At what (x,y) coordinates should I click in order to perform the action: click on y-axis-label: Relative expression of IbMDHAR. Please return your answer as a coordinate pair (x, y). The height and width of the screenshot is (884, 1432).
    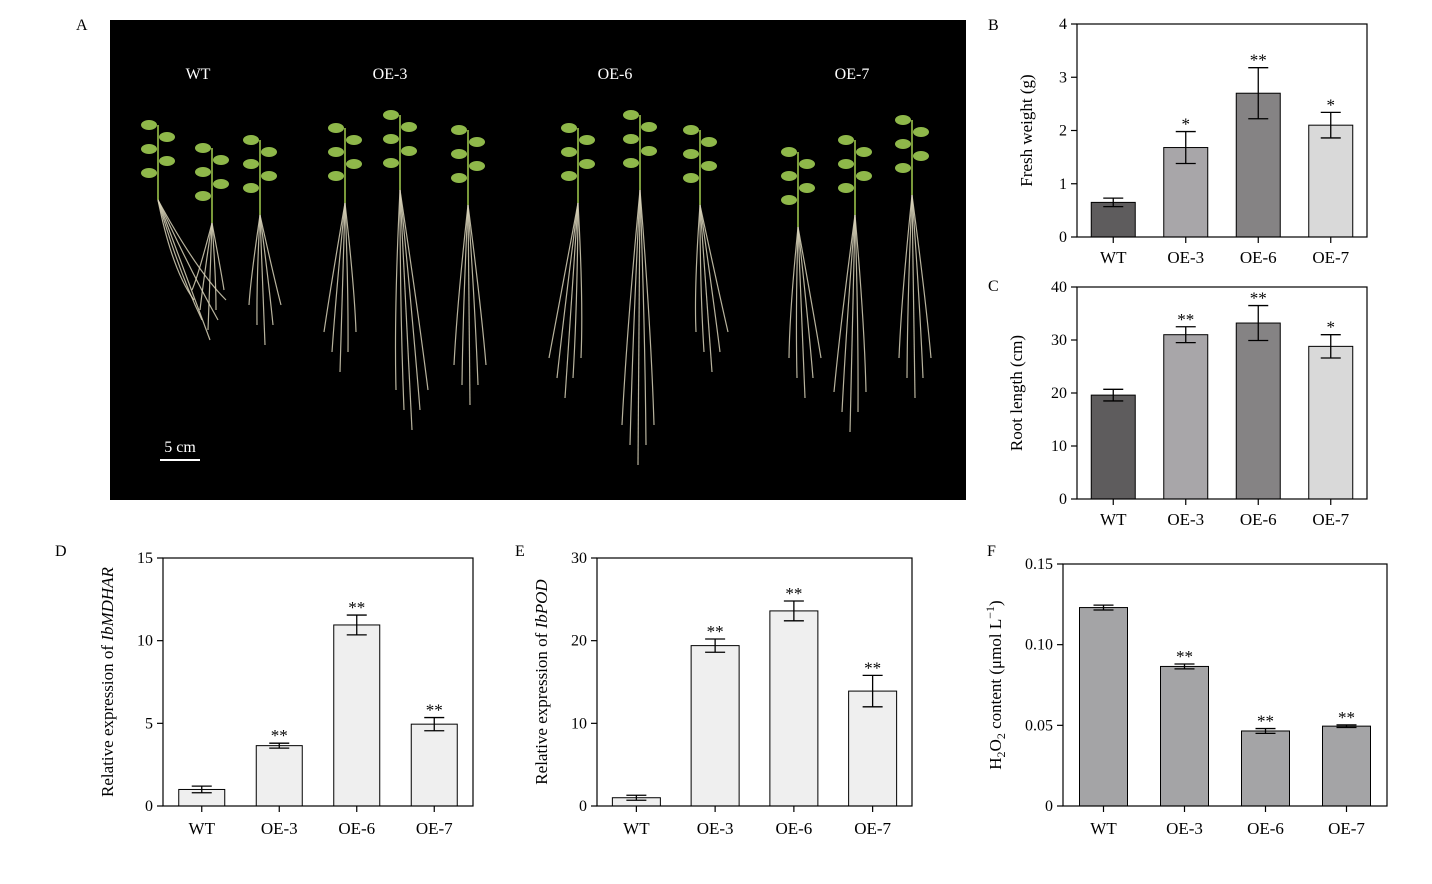
    Looking at the image, I should click on (107, 681).